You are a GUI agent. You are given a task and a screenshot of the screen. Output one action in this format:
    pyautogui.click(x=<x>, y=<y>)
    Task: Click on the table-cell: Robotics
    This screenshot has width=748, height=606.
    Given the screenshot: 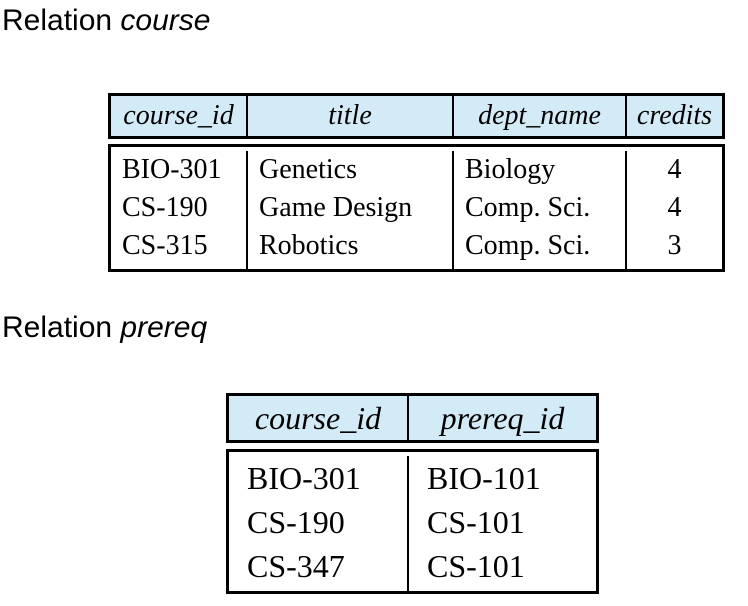 What is the action you would take?
    pyautogui.click(x=309, y=245)
    